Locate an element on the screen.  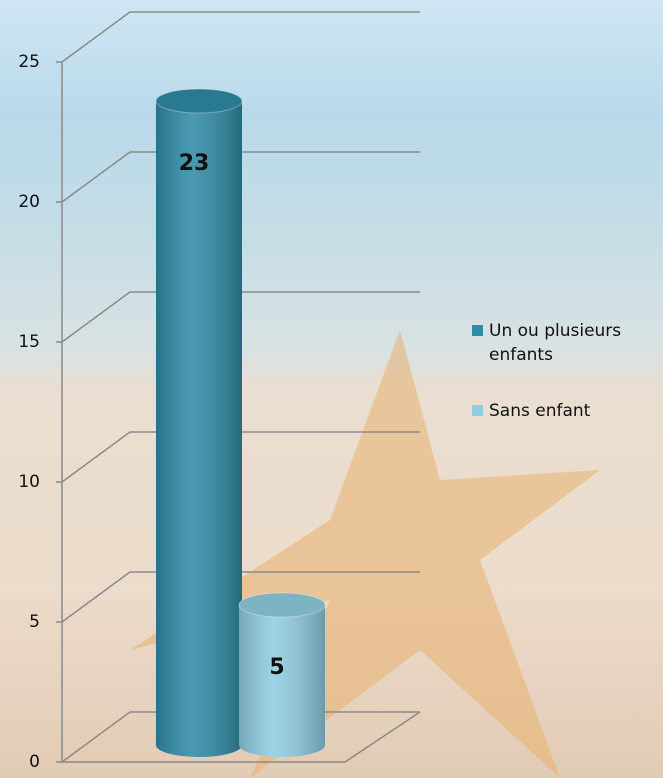
legend-entry: Un ou plusieurs enfants is located at coordinates (562, 343).